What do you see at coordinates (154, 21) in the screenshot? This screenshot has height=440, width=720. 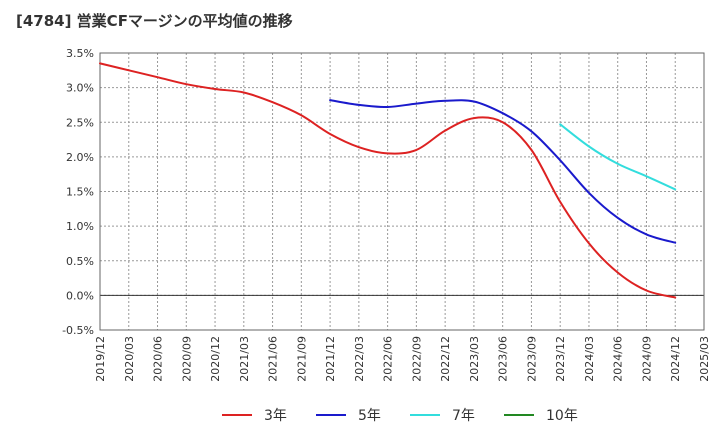 I see `chart-title: [4784] 営業CFマージンの平均値の推移` at bounding box center [154, 21].